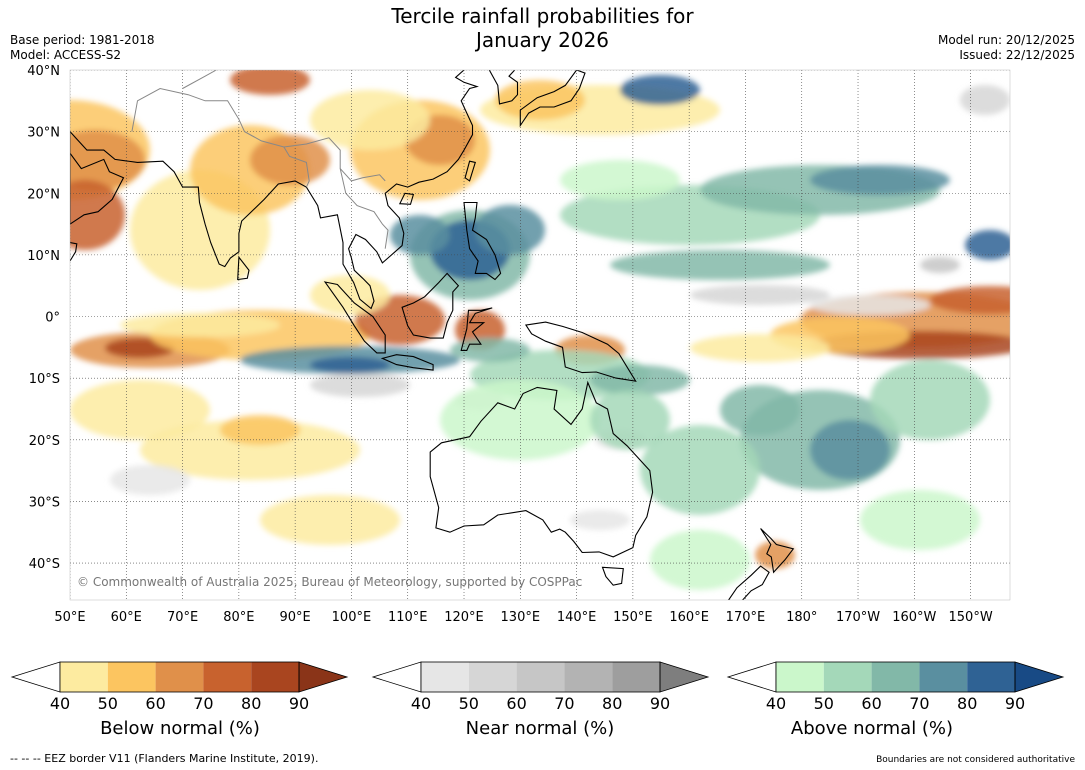 This screenshot has height=770, width=1085. Describe the element at coordinates (180, 728) in the screenshot. I see `legend-title-below: Below normal (%)` at that location.